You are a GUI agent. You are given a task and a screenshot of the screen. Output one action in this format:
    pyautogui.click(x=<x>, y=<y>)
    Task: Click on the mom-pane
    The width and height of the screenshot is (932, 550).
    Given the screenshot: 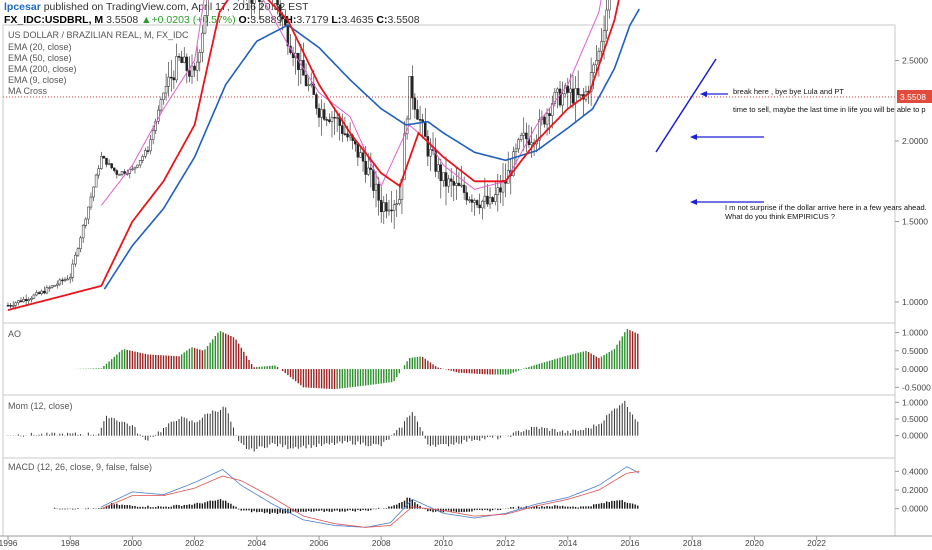 What is the action you would take?
    pyautogui.click(x=449, y=426)
    